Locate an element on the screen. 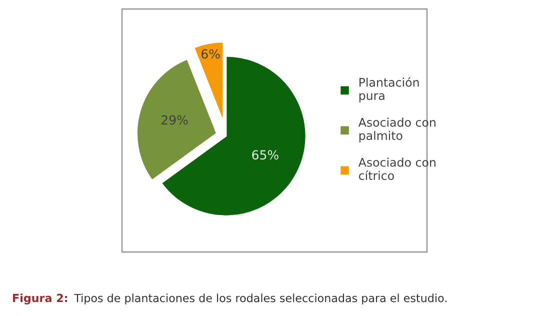  legend-label: Plantación pura is located at coordinates (389, 89).